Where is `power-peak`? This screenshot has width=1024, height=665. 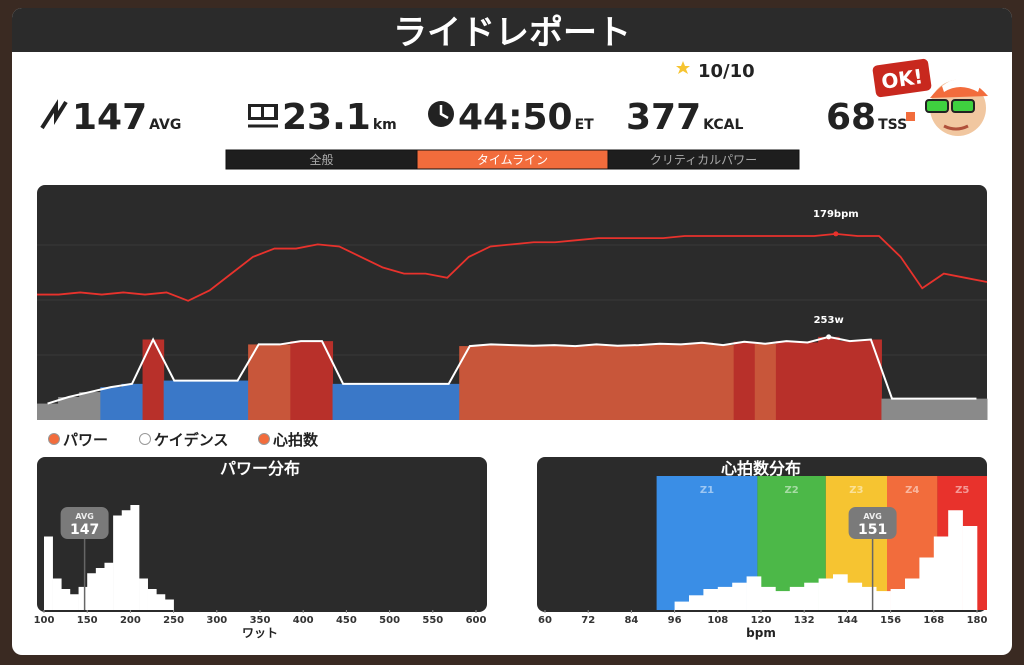
power-peak is located at coordinates (829, 337).